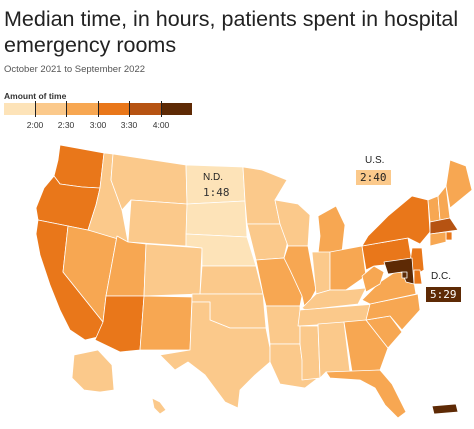  Describe the element at coordinates (129, 125) in the screenshot. I see `legend-label-3: 3:30` at that location.